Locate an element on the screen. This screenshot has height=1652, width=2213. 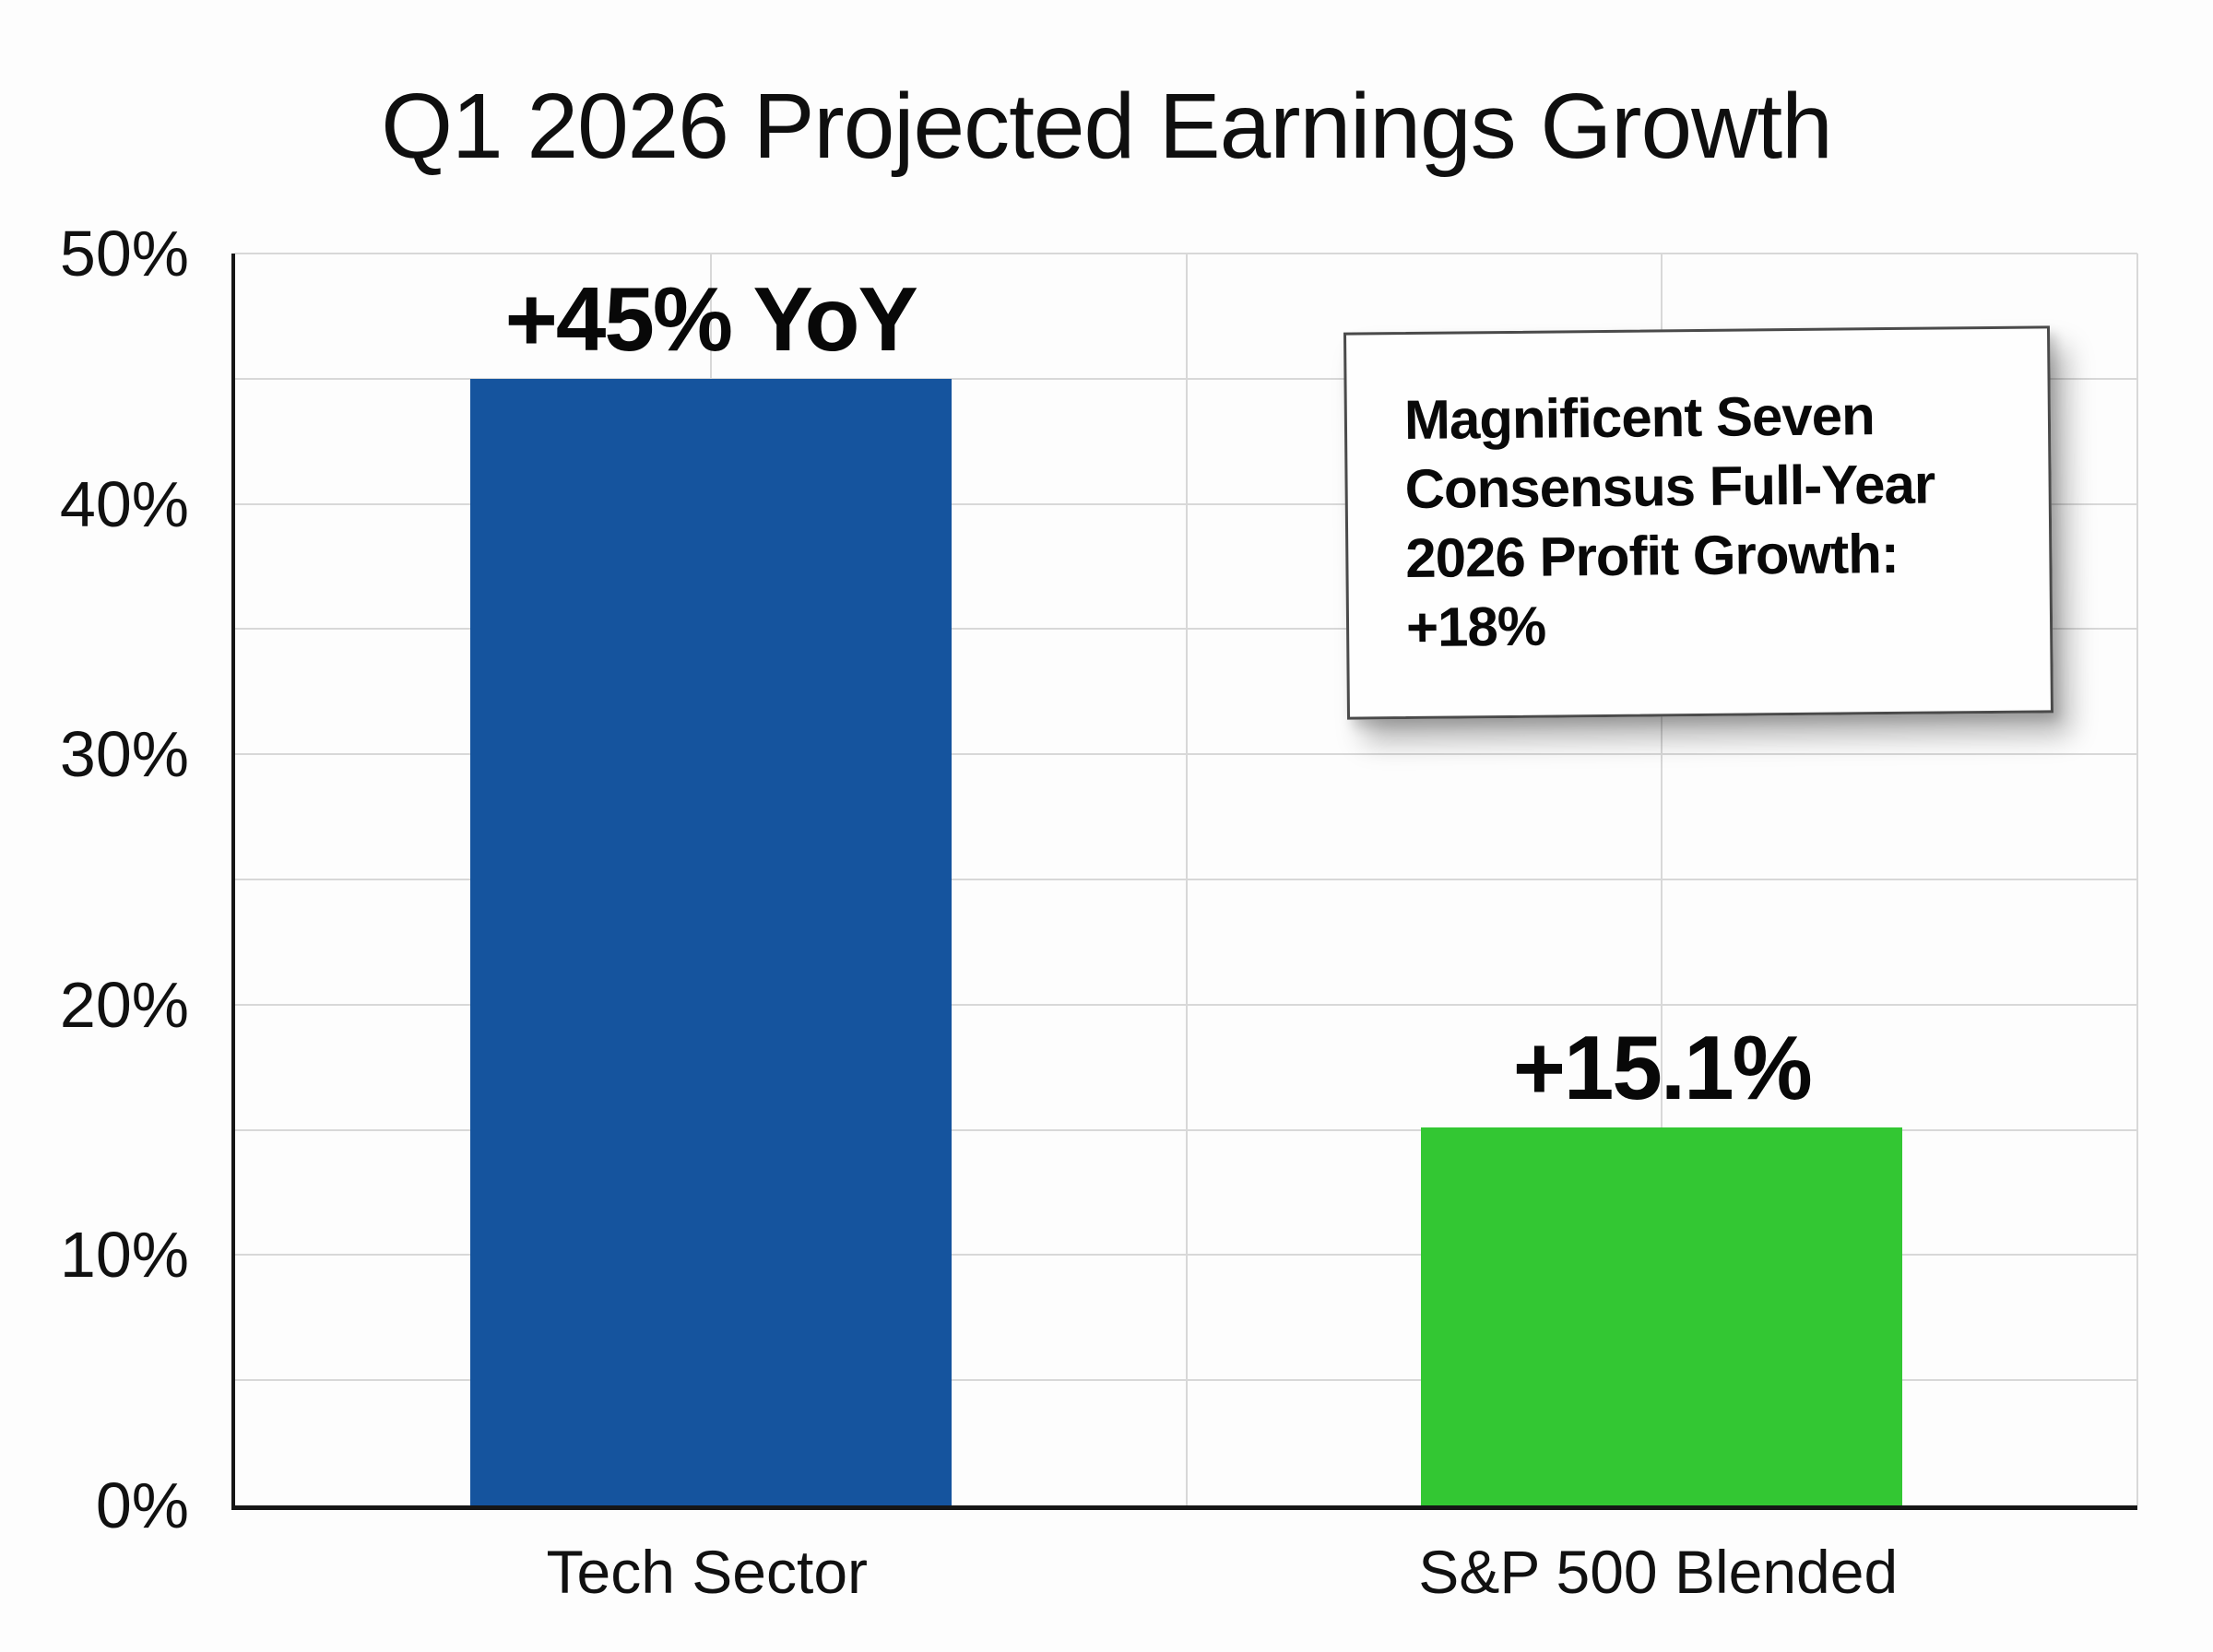
y-tick-label-30: 30% is located at coordinates (124, 754).